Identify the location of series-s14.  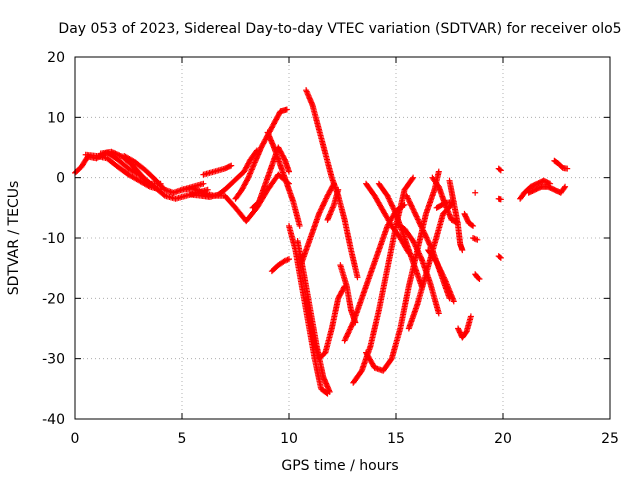
(325, 322).